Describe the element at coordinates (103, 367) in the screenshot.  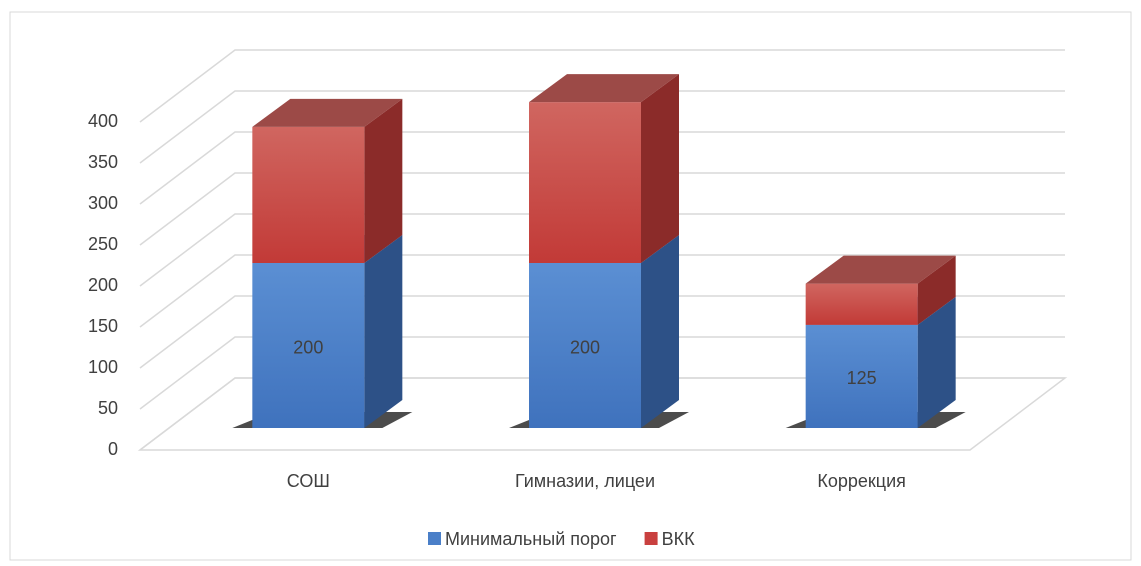
I see `y-tick-label: 100` at that location.